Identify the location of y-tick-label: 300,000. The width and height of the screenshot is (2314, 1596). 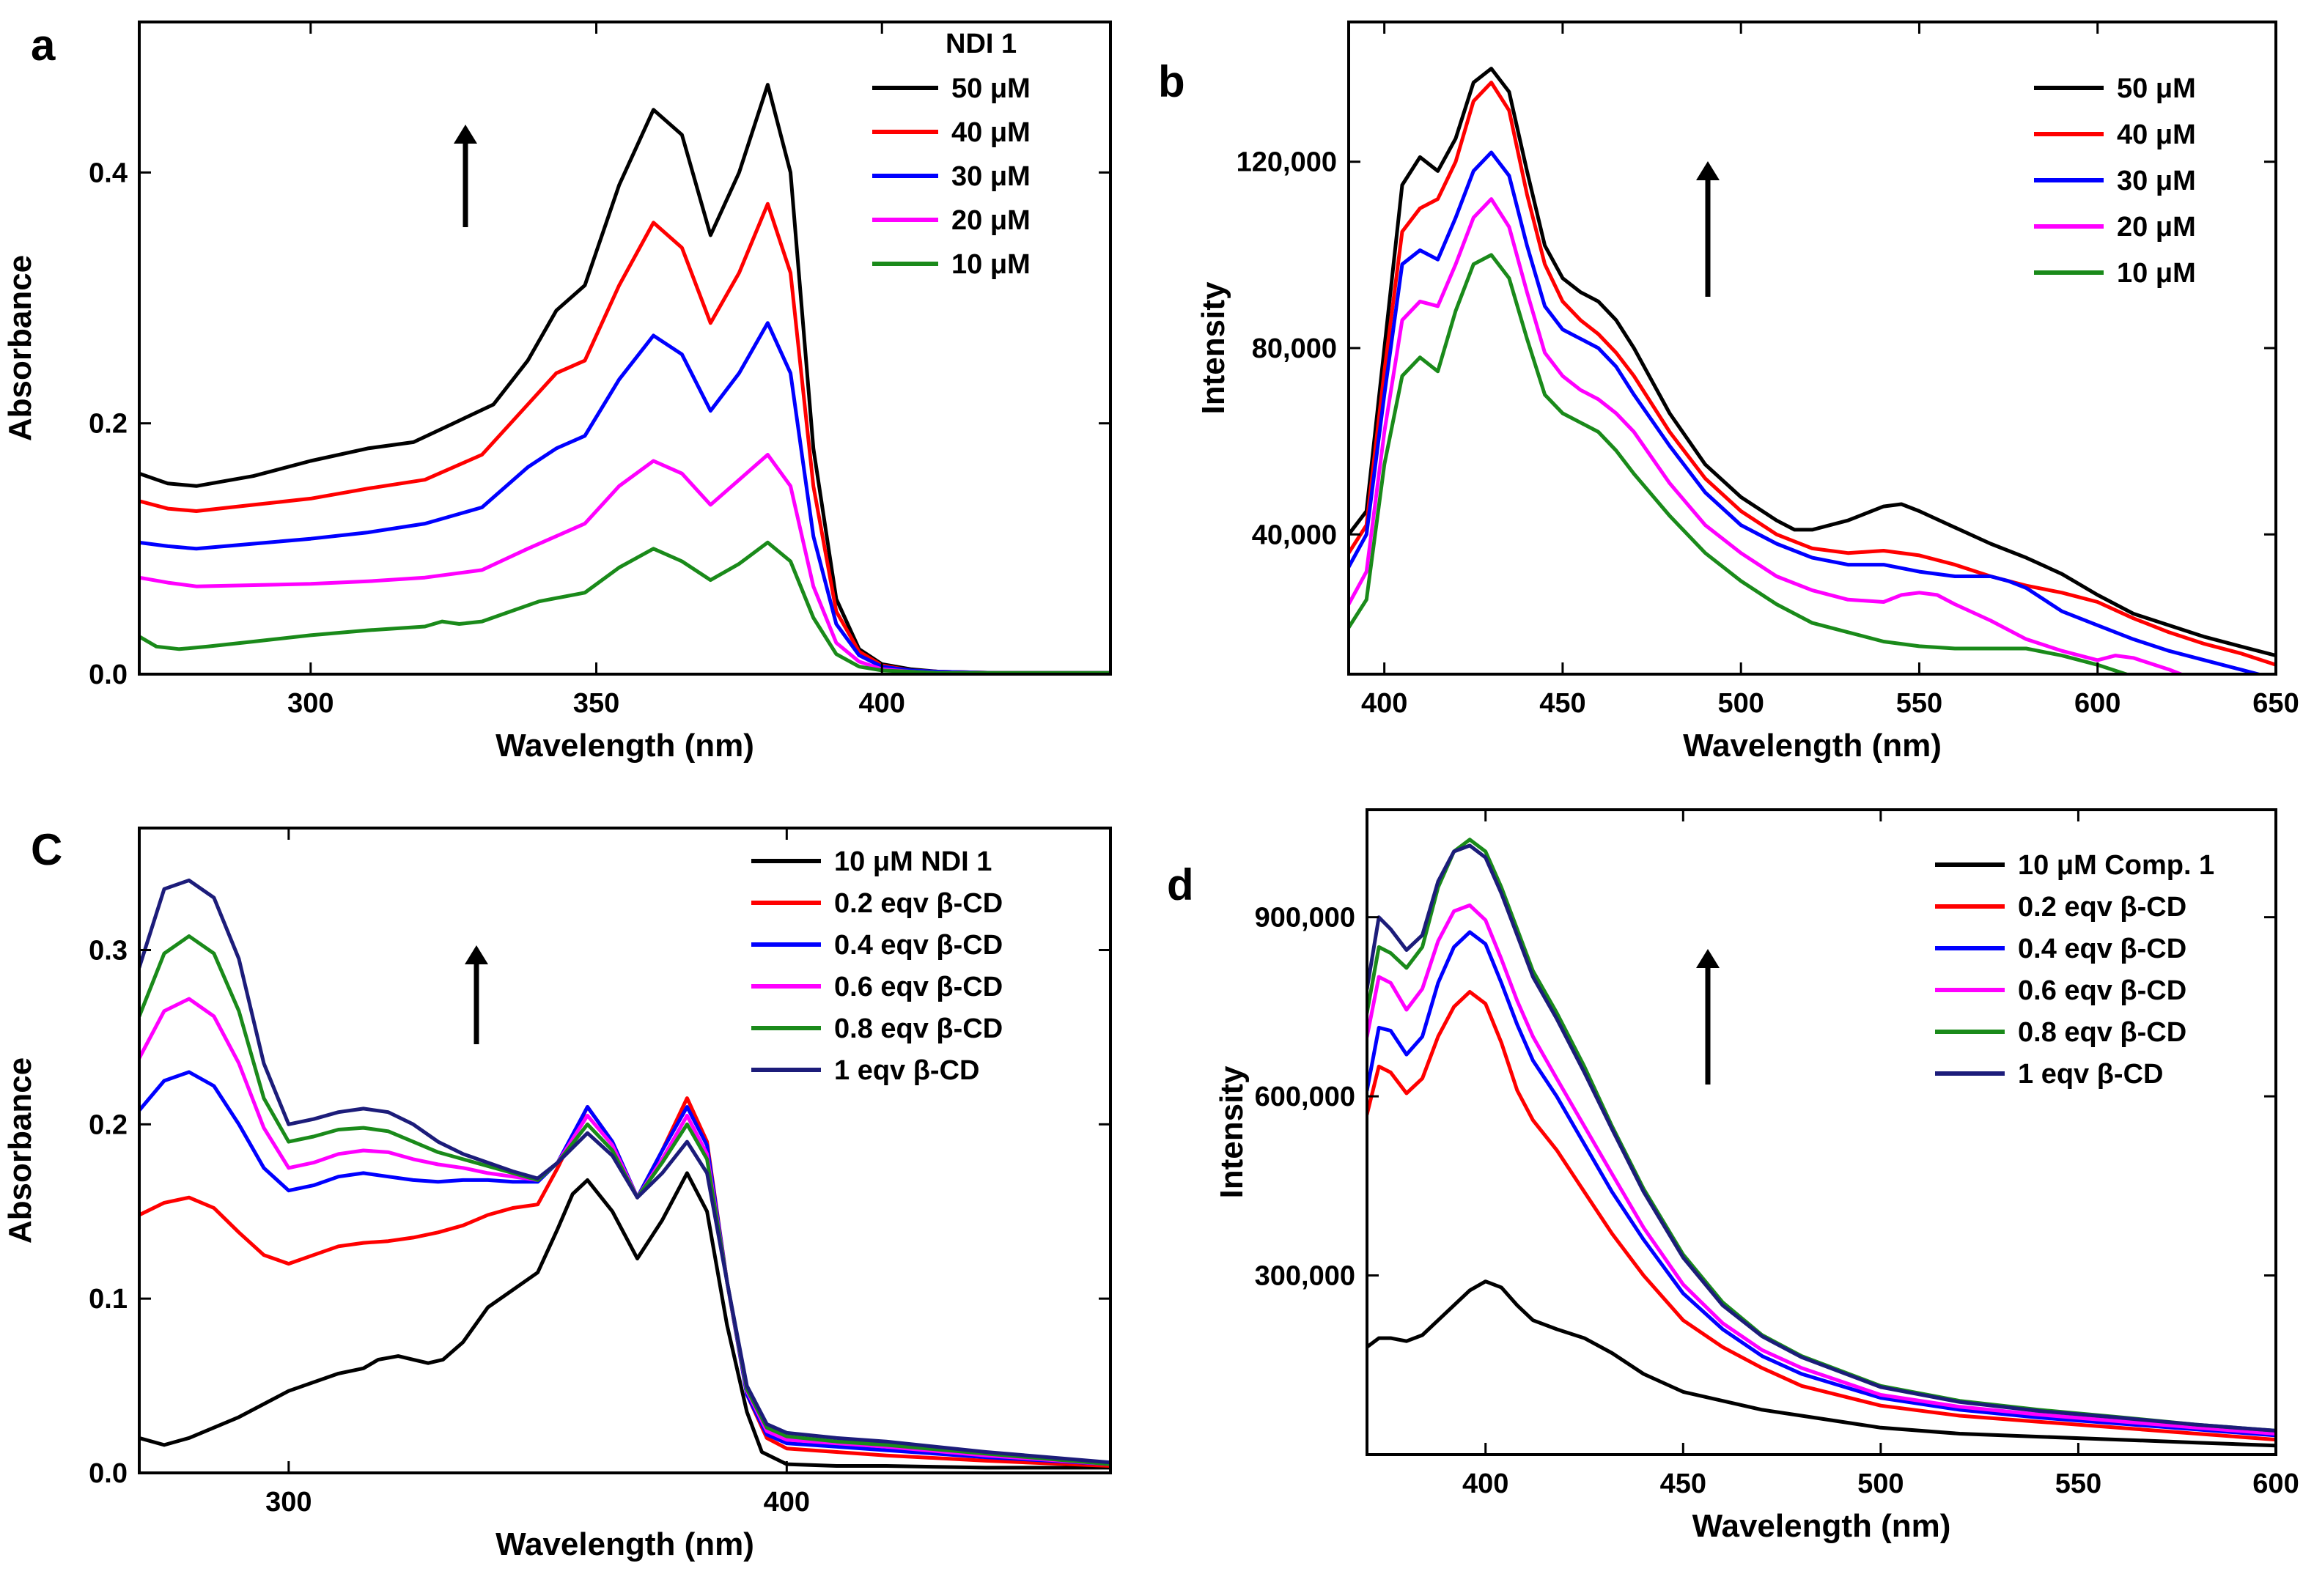
(1305, 1276).